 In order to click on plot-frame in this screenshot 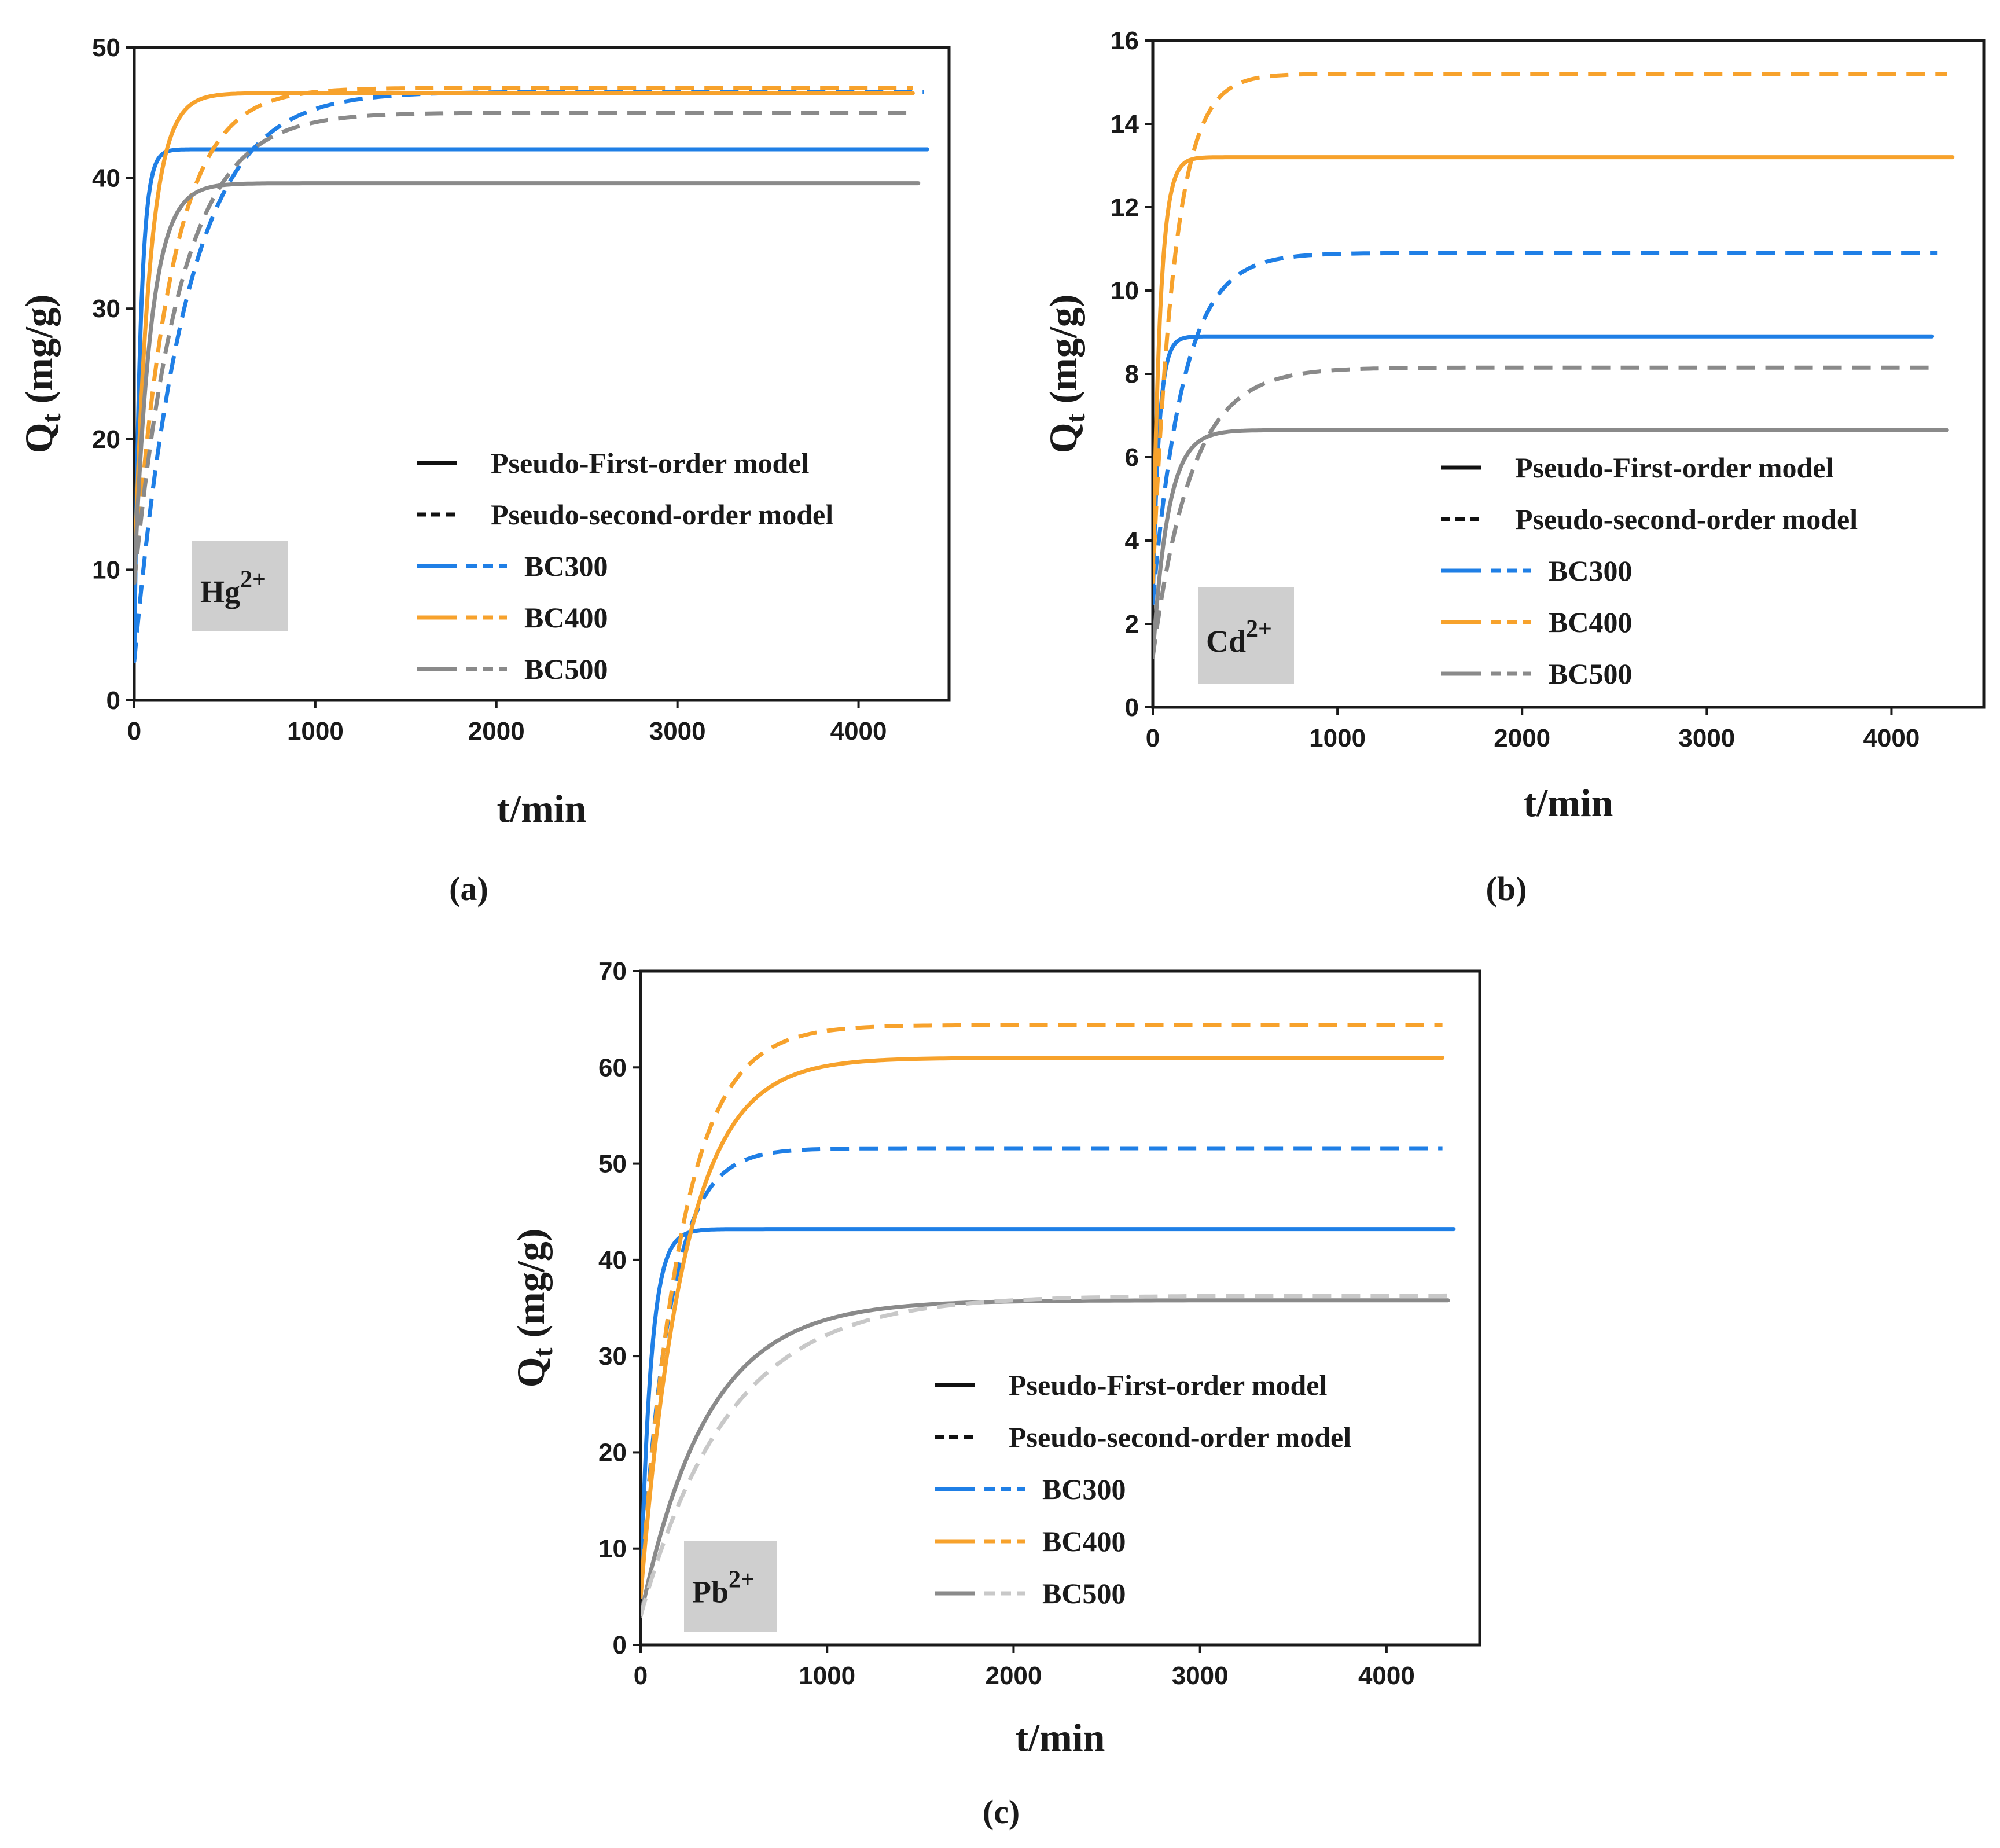, I will do `click(542, 374)`.